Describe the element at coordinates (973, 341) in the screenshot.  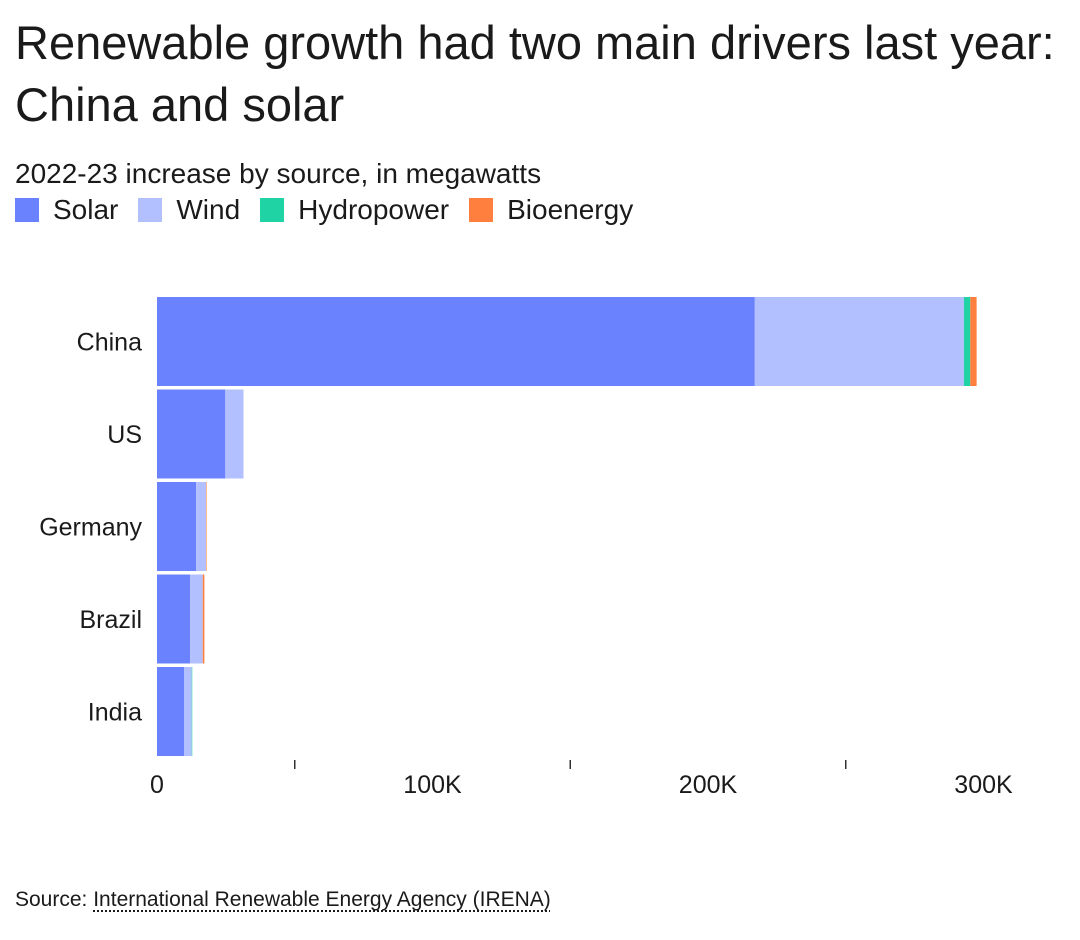
I see `bar-china-bioenergy` at that location.